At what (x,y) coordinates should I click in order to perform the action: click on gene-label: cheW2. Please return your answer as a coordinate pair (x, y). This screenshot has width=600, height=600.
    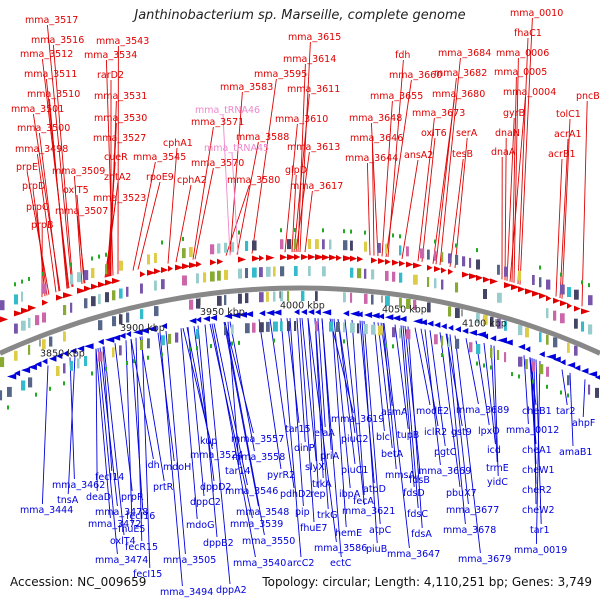
    Looking at the image, I should click on (538, 510).